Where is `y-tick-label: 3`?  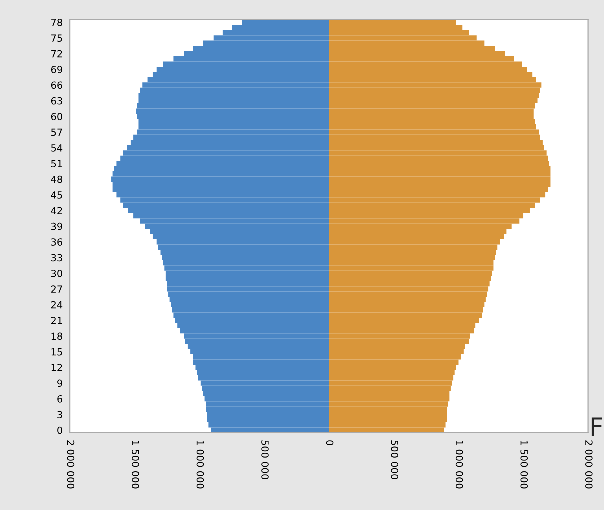
y-tick-label: 3 is located at coordinates (60, 415).